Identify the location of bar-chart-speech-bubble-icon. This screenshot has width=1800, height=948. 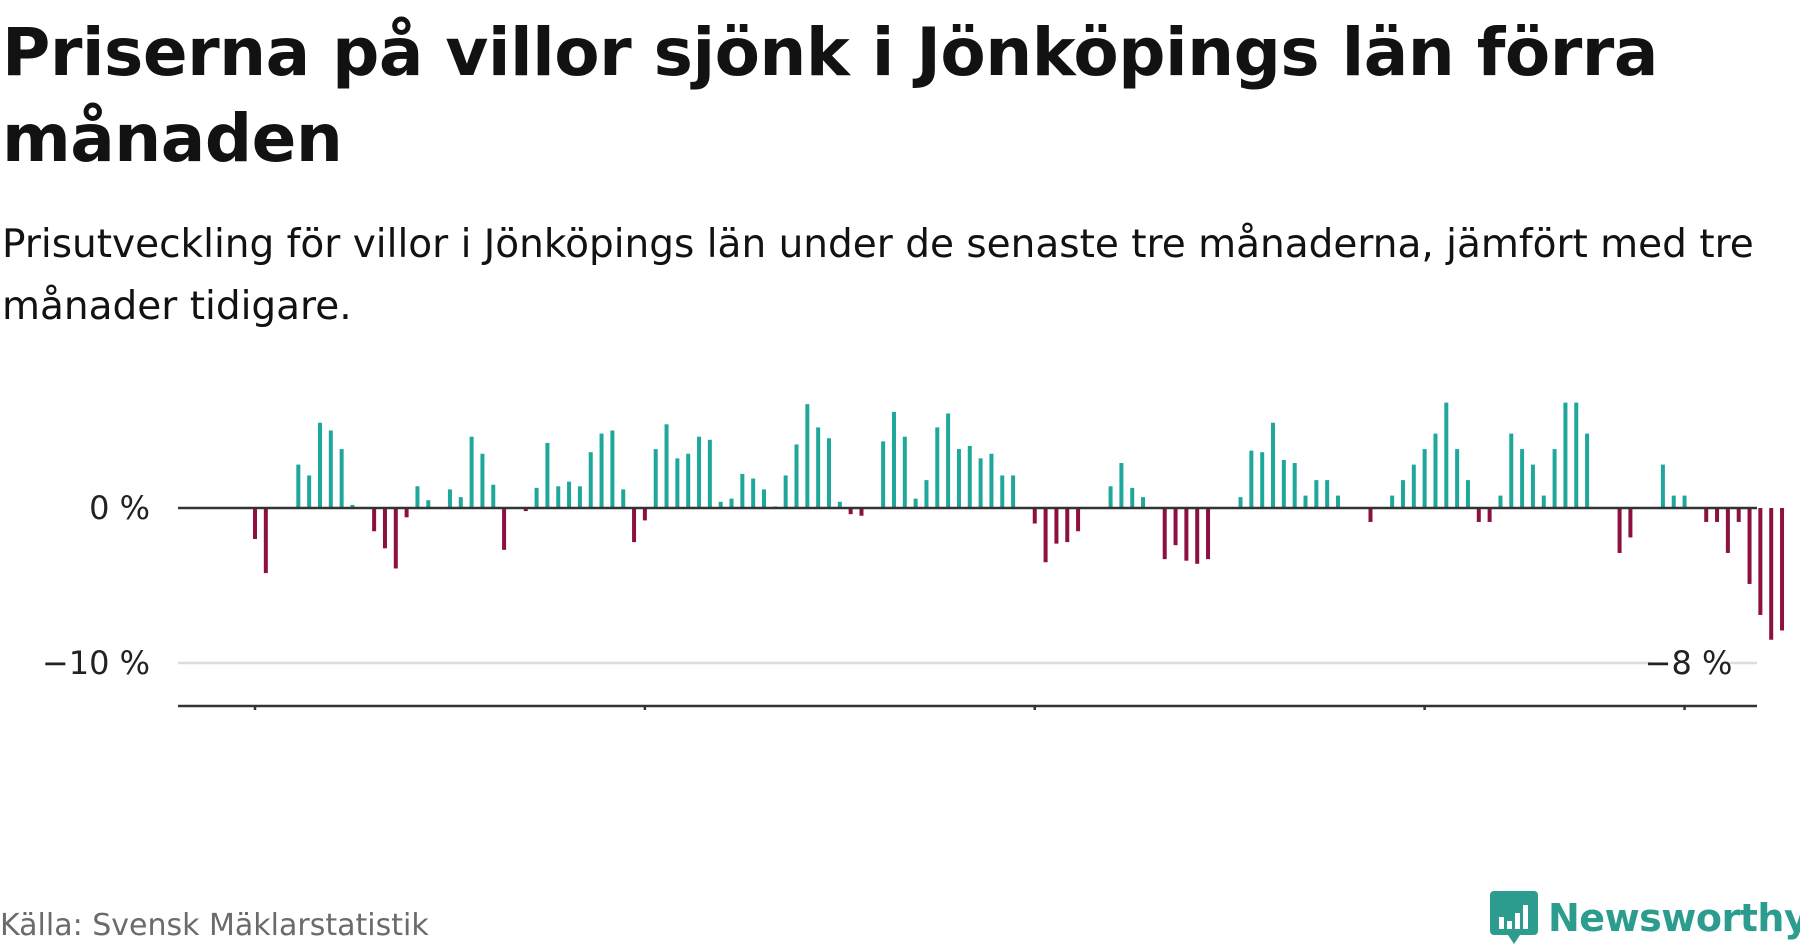
(1514, 917).